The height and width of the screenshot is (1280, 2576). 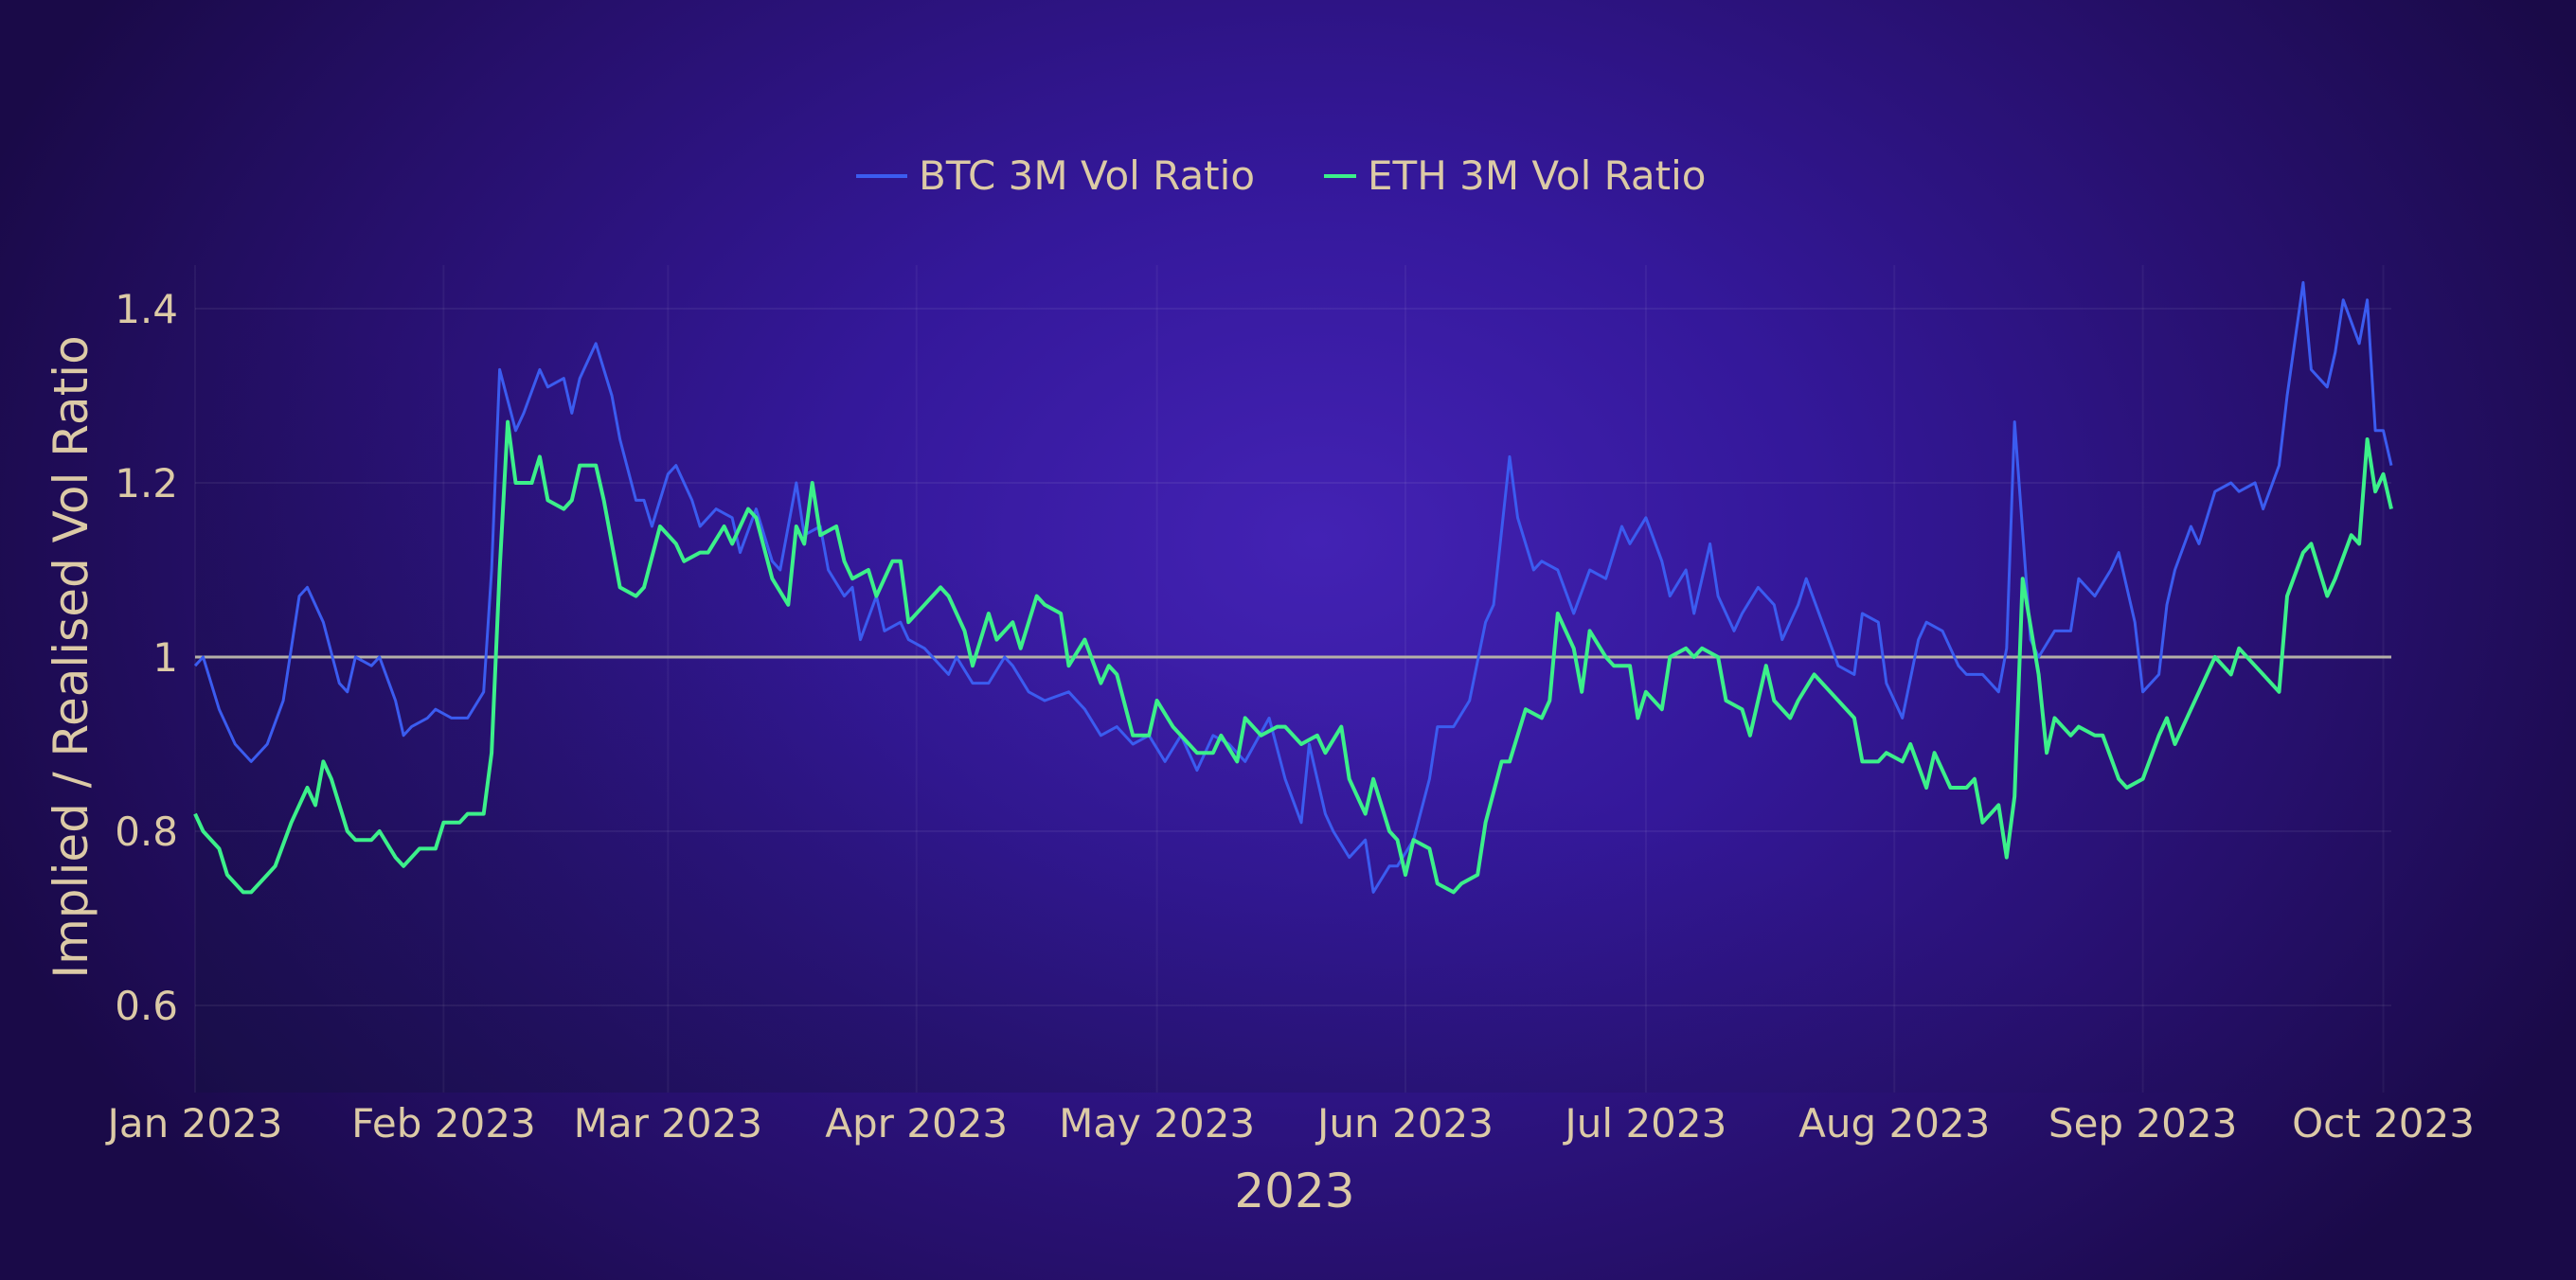 What do you see at coordinates (146, 309) in the screenshot?
I see `y-tick-label: 1.4` at bounding box center [146, 309].